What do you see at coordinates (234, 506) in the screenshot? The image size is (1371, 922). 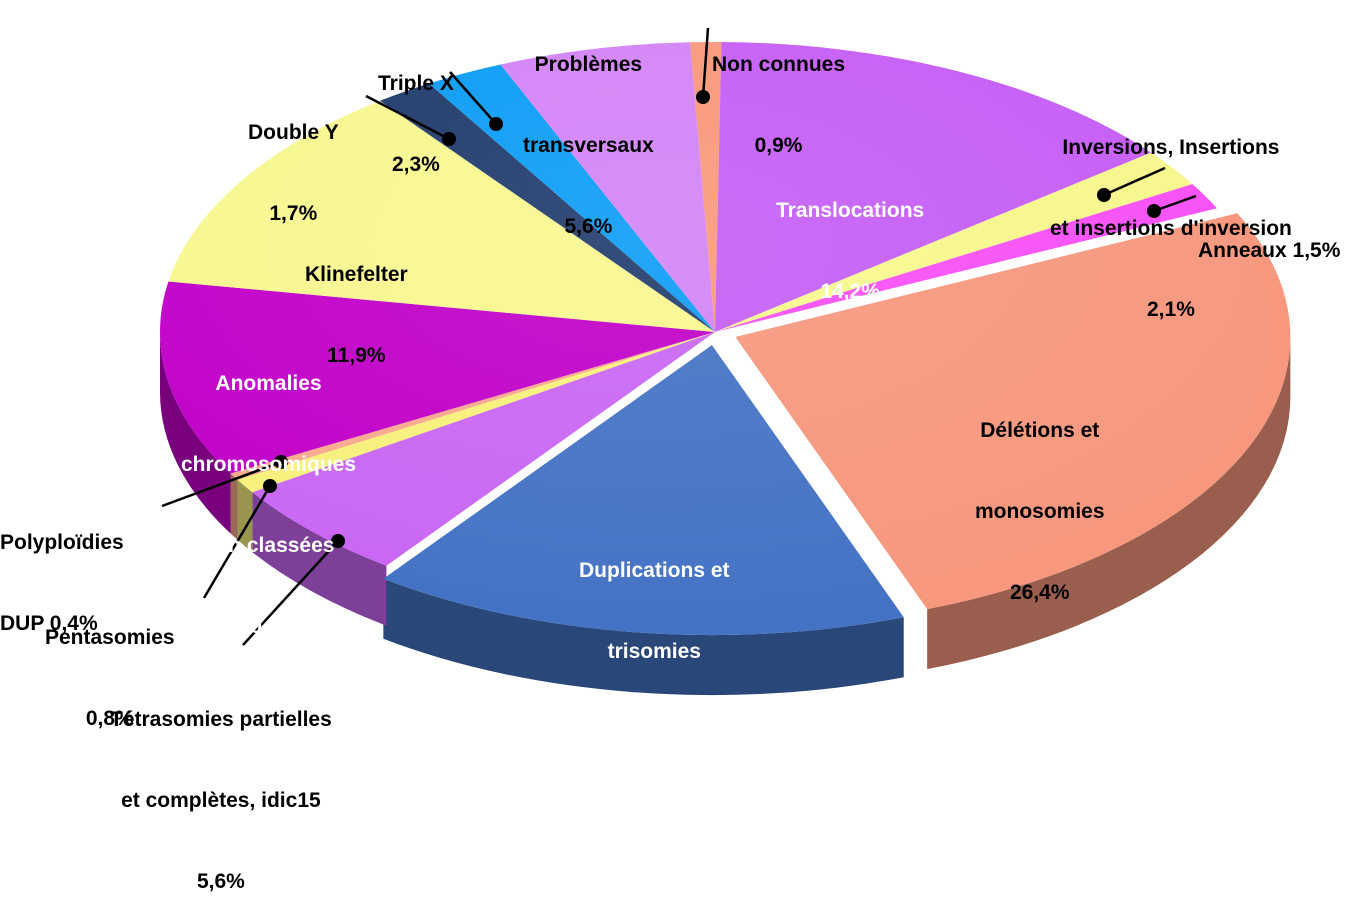 I see `slice-side-polyploidies-dup` at bounding box center [234, 506].